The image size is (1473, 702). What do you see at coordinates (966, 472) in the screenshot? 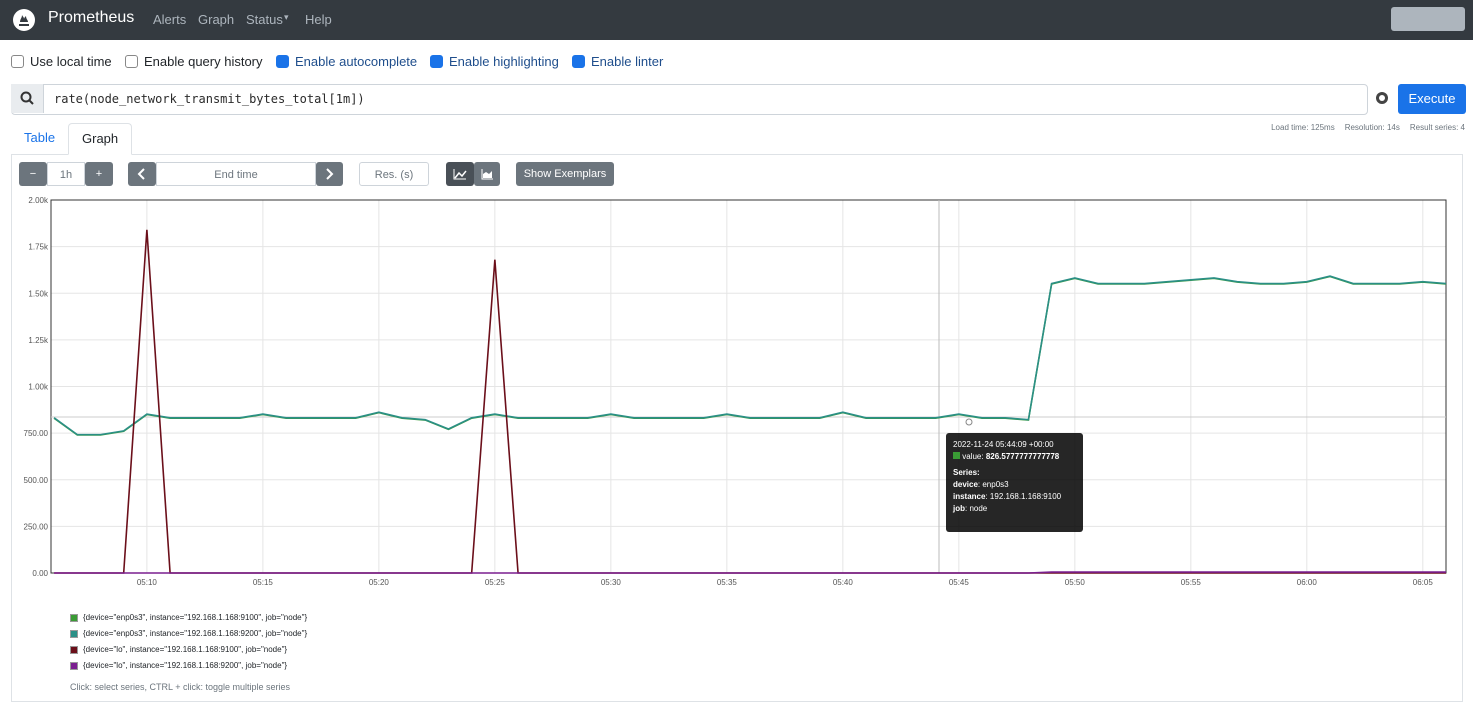
I see `tooltip-series-title: Series:` at bounding box center [966, 472].